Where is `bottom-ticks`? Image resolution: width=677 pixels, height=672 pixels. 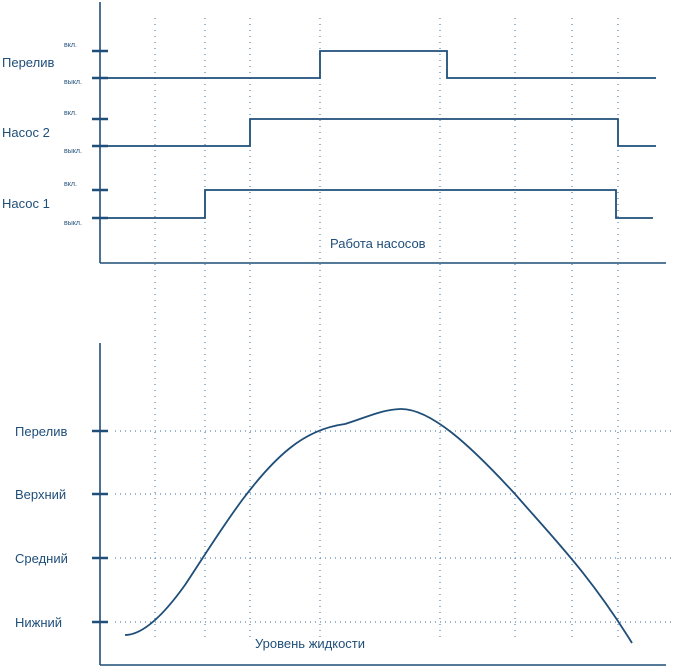
bottom-ticks is located at coordinates (100, 526).